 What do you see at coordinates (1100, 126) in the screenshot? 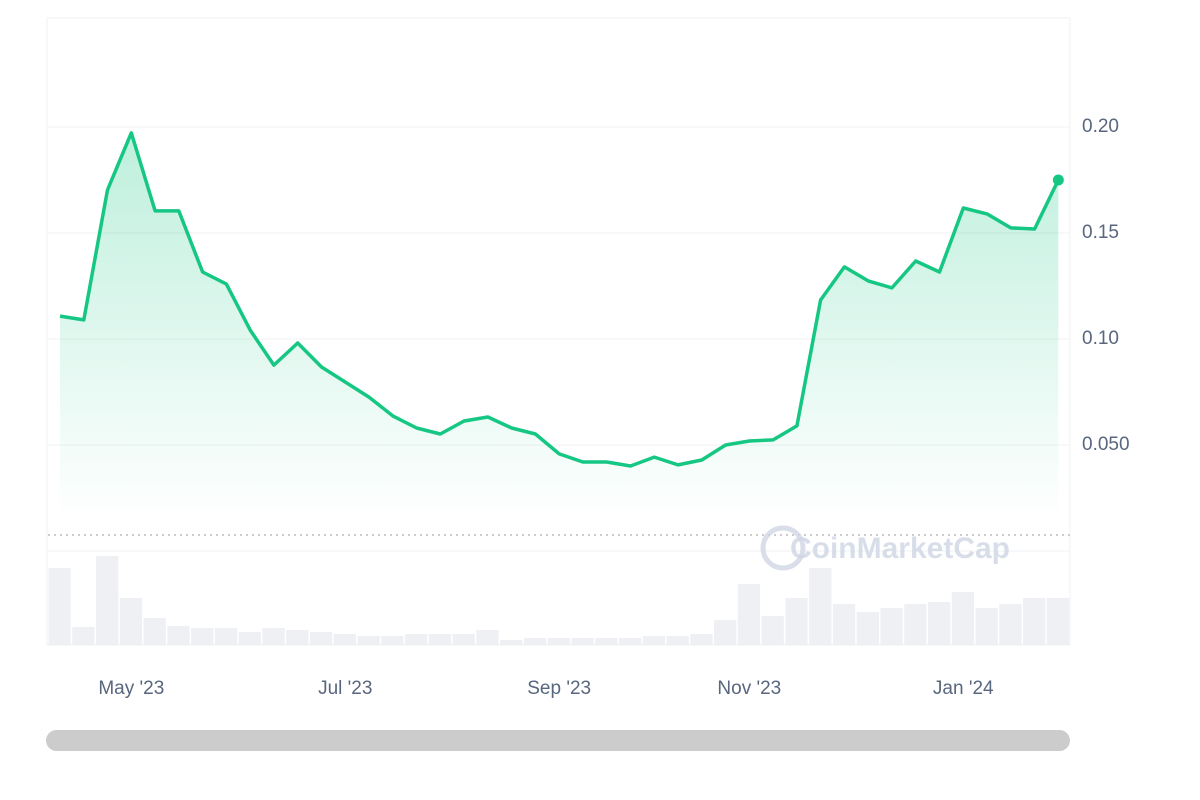
I see `y-tick-label: 0.20` at bounding box center [1100, 126].